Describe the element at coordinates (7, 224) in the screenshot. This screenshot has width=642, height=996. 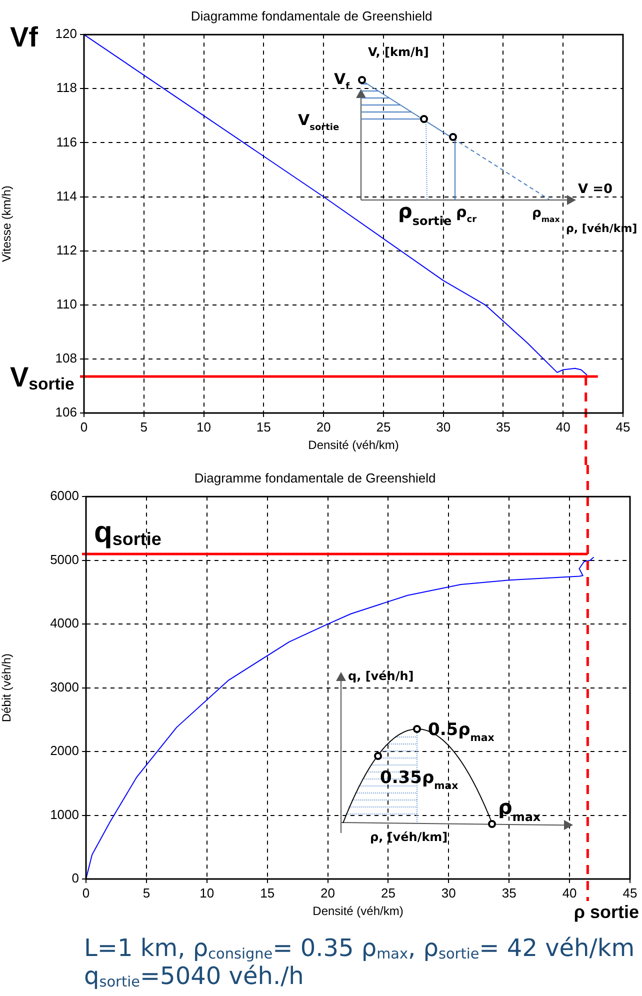
I see `y-axis-title: Vitesse (km/h)` at that location.